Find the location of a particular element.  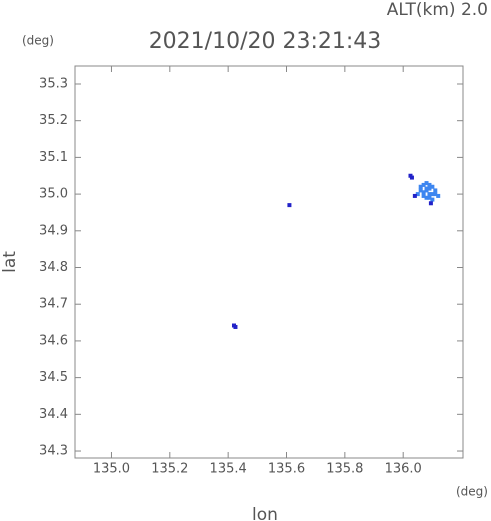

y-tick-label: 34.7 is located at coordinates (53, 304).